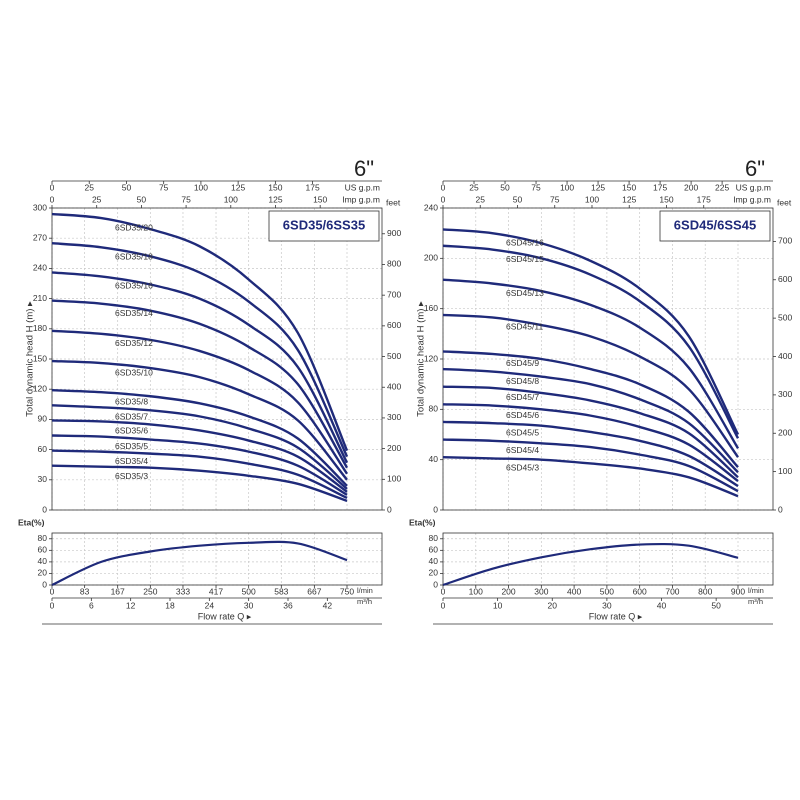 The height and width of the screenshot is (800, 800). I want to click on x-tick-label: 250, so click(150, 591).